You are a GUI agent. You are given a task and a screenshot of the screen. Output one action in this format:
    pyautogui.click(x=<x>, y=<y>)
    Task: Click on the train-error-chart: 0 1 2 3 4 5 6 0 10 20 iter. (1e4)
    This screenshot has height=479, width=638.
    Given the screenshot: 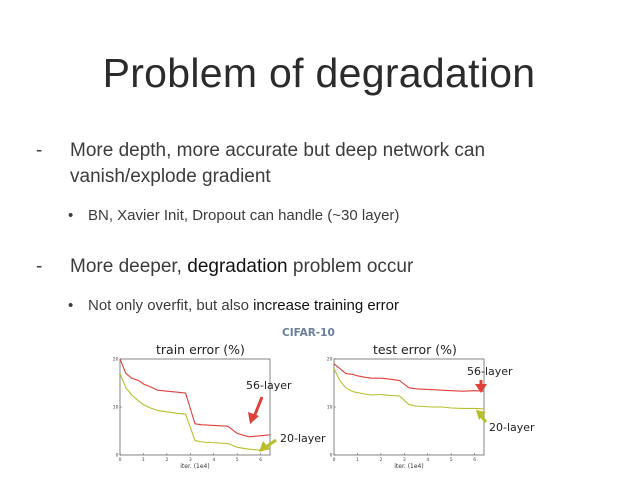 What is the action you would take?
    pyautogui.click(x=192, y=413)
    